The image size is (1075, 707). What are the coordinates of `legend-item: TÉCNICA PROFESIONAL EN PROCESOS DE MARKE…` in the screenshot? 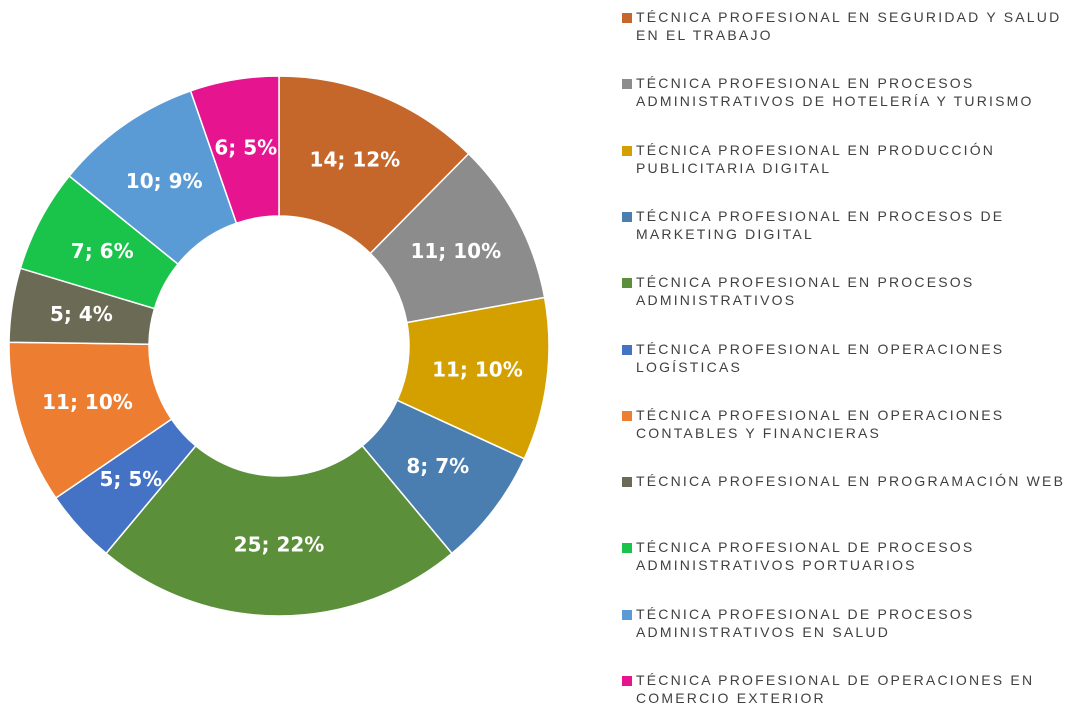 It's located at (847, 225).